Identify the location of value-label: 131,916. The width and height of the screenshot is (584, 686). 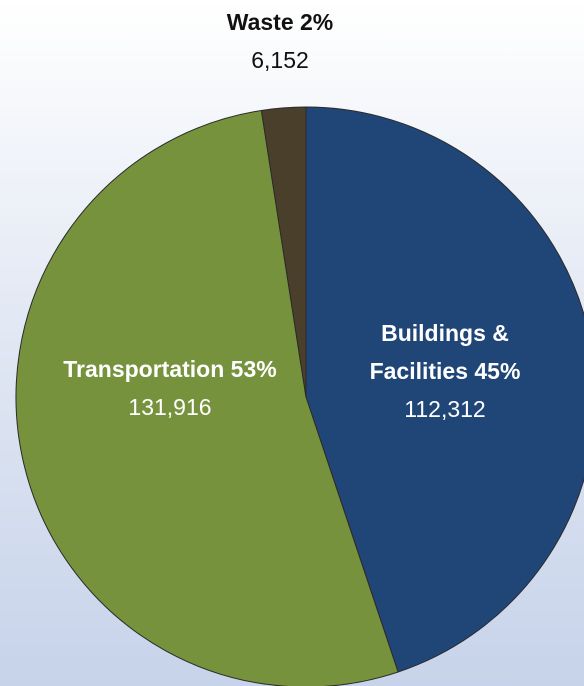
(170, 407).